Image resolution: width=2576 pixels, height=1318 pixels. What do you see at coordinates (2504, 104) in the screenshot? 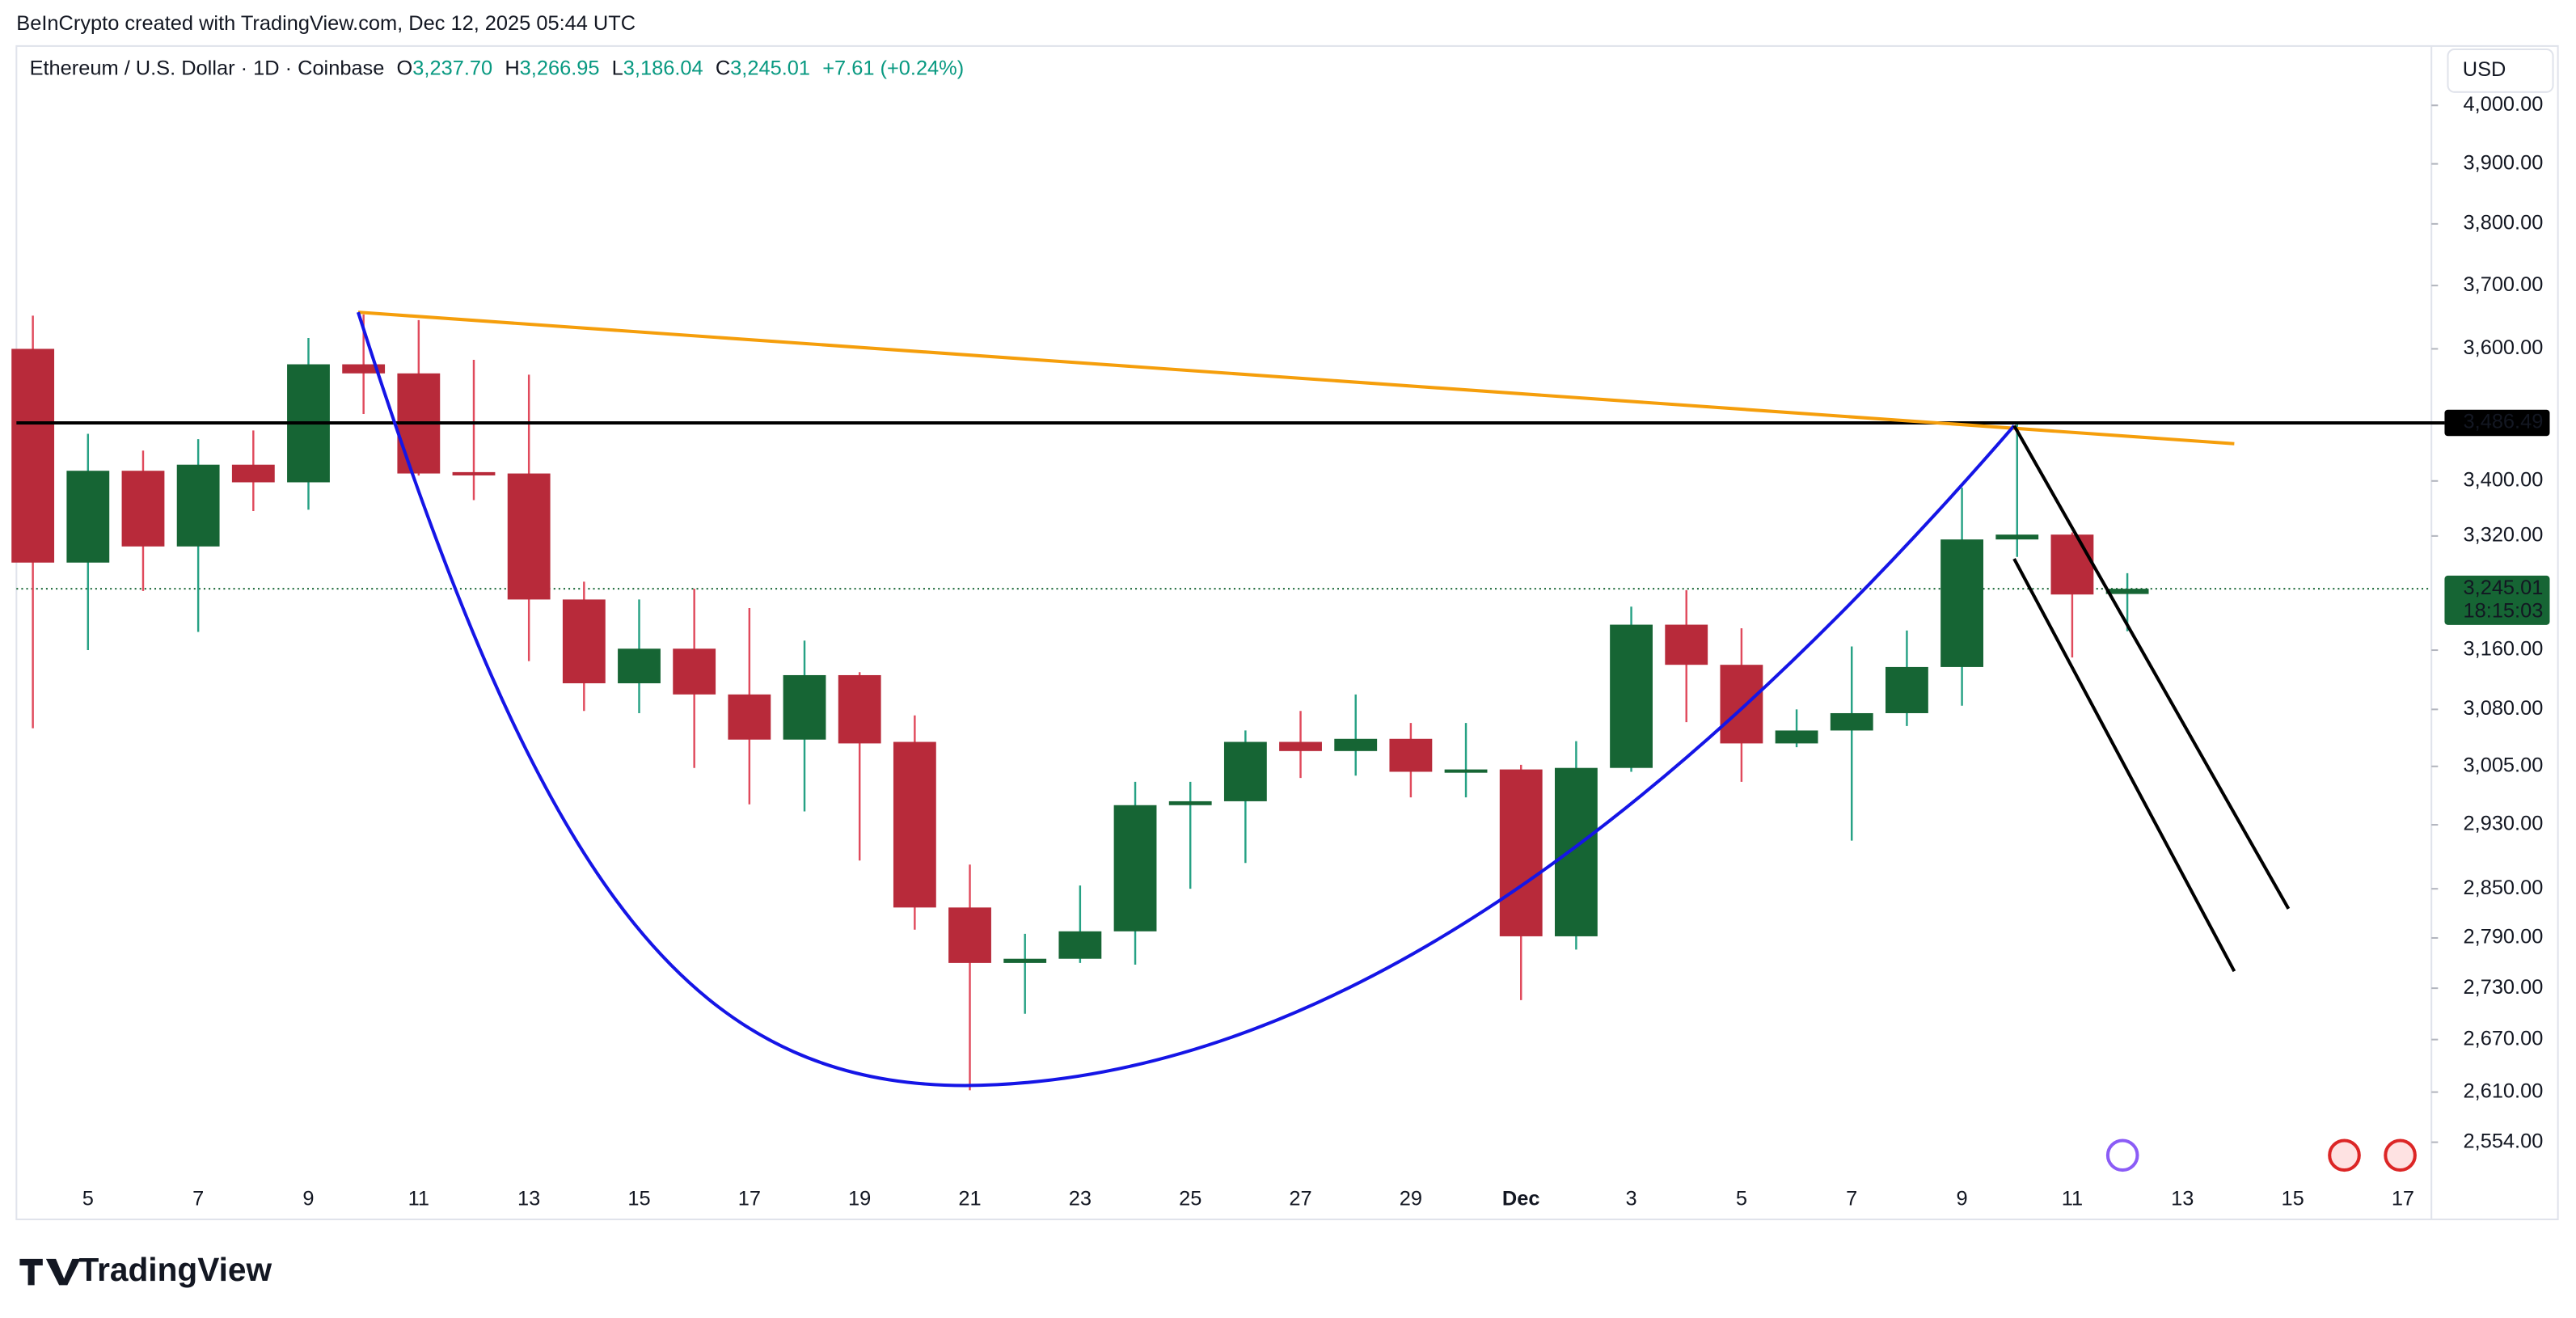
I see `y-tick-label: 4,000.00` at bounding box center [2504, 104].